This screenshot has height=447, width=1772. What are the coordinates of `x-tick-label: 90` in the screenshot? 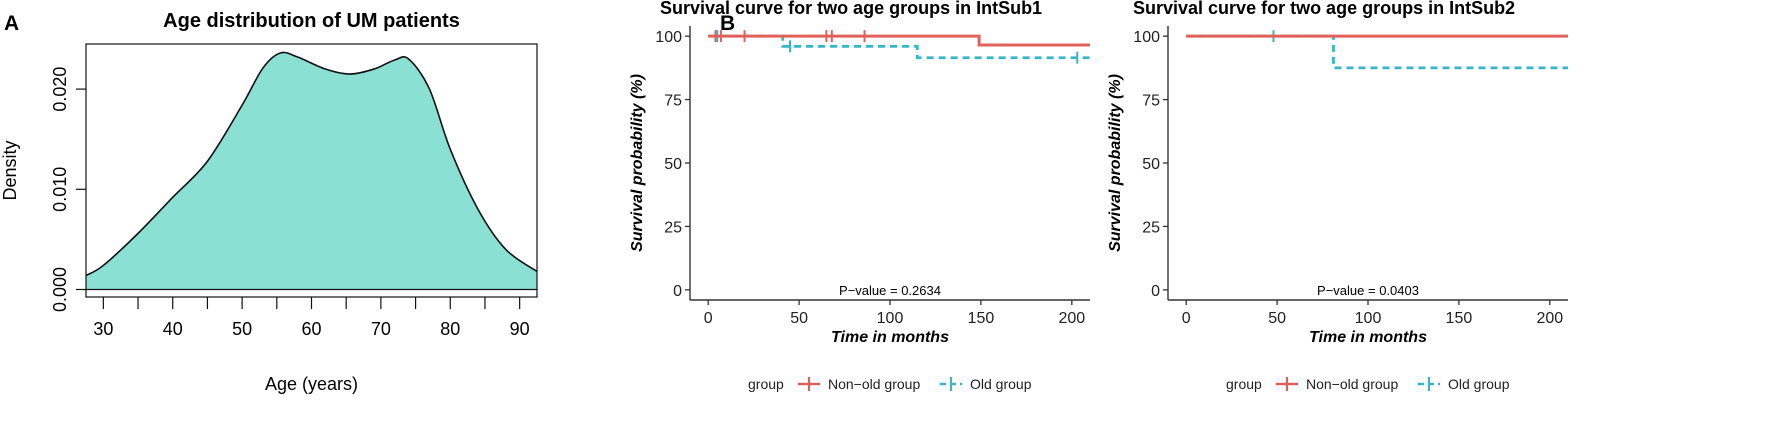 It's located at (520, 329).